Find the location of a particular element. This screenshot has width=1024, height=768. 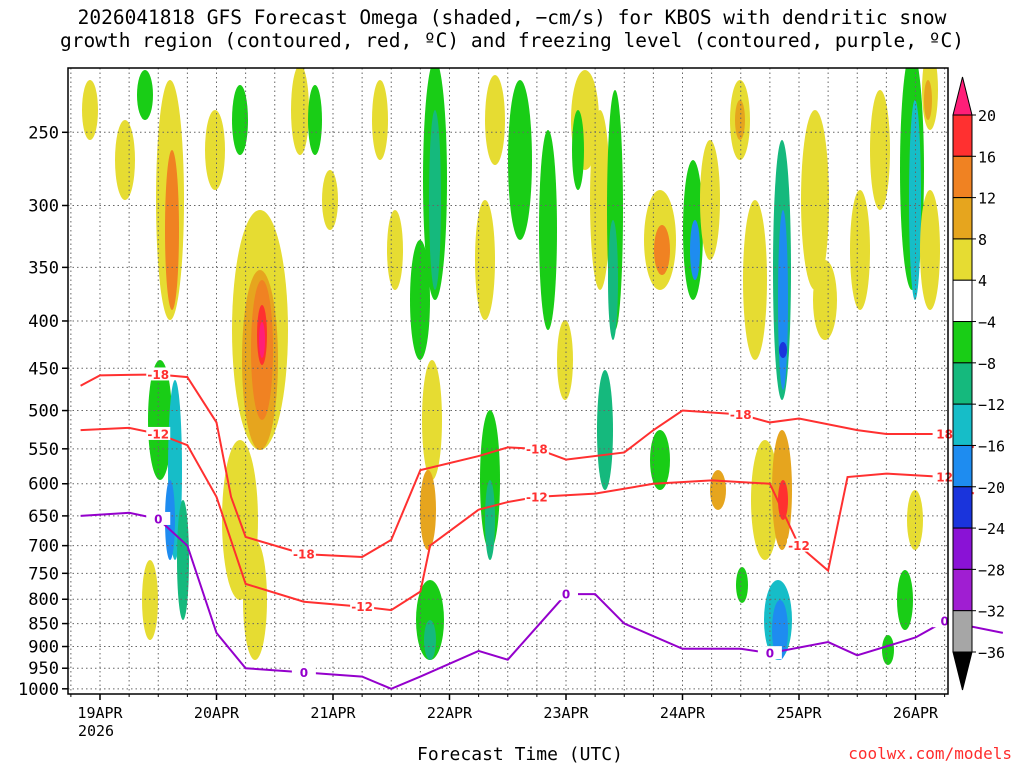

contour-label: 12 is located at coordinates (944, 478).